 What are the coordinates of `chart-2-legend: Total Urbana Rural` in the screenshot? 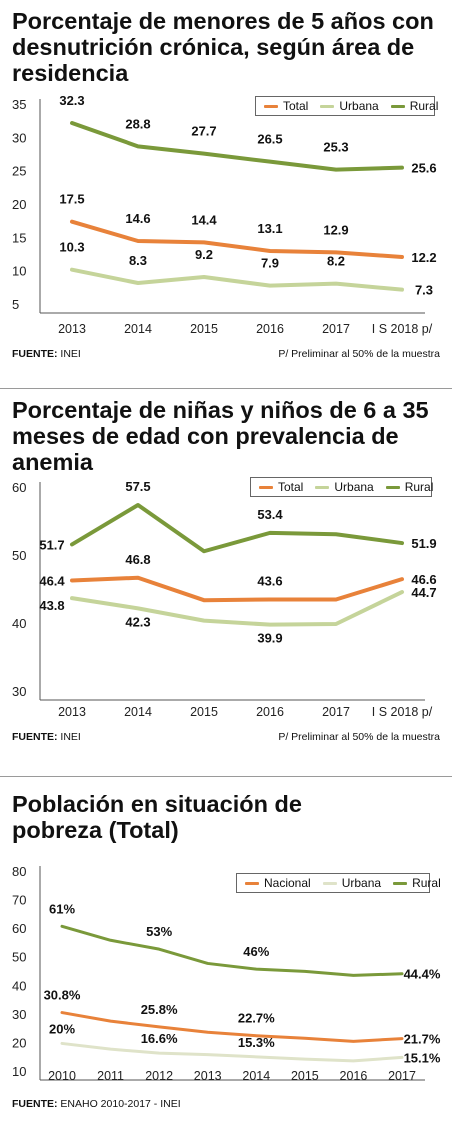 It's located at (342, 487).